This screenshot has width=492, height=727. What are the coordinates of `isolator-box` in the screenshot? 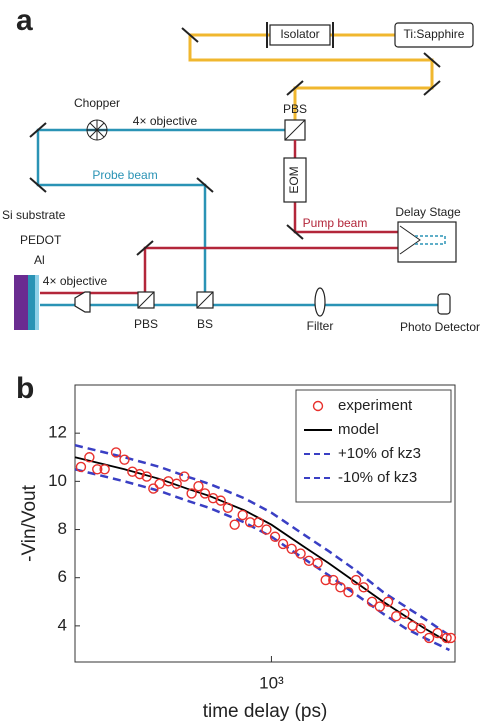 It's located at (300, 35).